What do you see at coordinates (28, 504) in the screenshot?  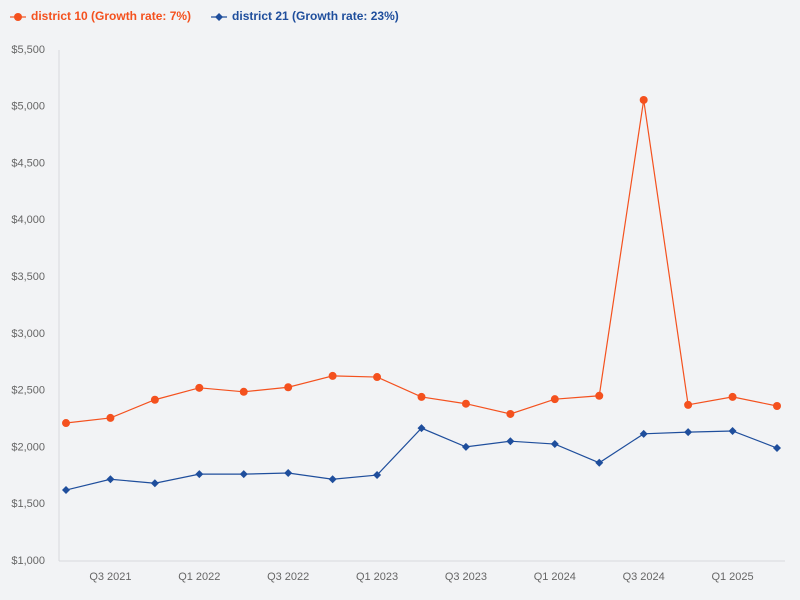 I see `y-tick-label: $1,500` at bounding box center [28, 504].